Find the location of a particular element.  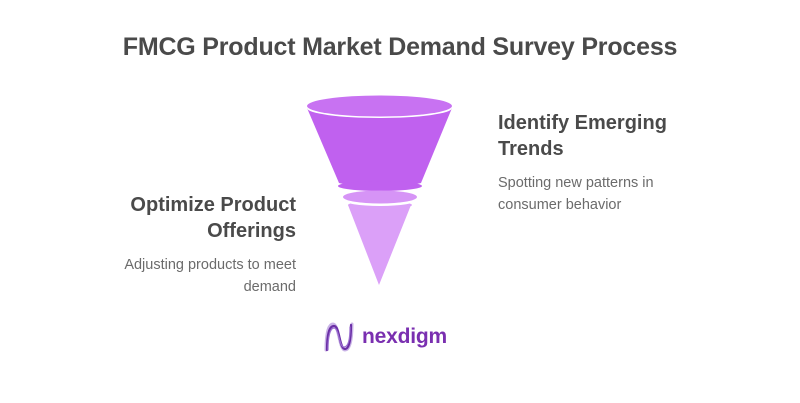

brand-logo: nexdigm is located at coordinates (384, 337).